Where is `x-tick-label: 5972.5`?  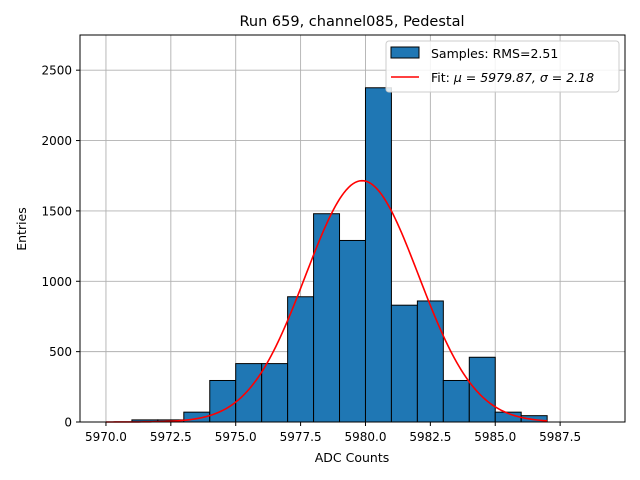 x-tick-label: 5972.5 is located at coordinates (171, 437).